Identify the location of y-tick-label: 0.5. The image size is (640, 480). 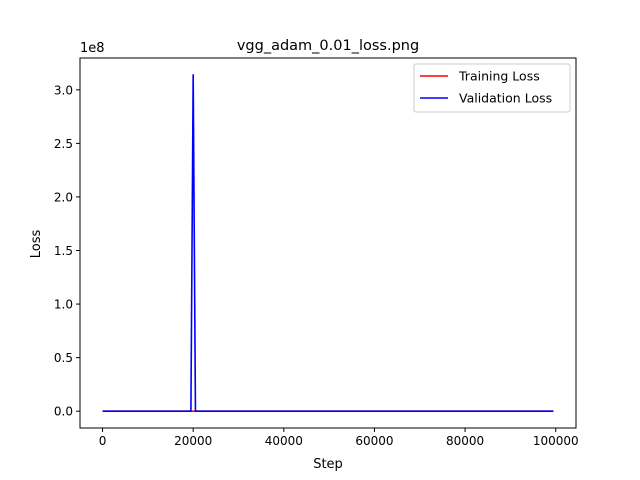
(63, 358).